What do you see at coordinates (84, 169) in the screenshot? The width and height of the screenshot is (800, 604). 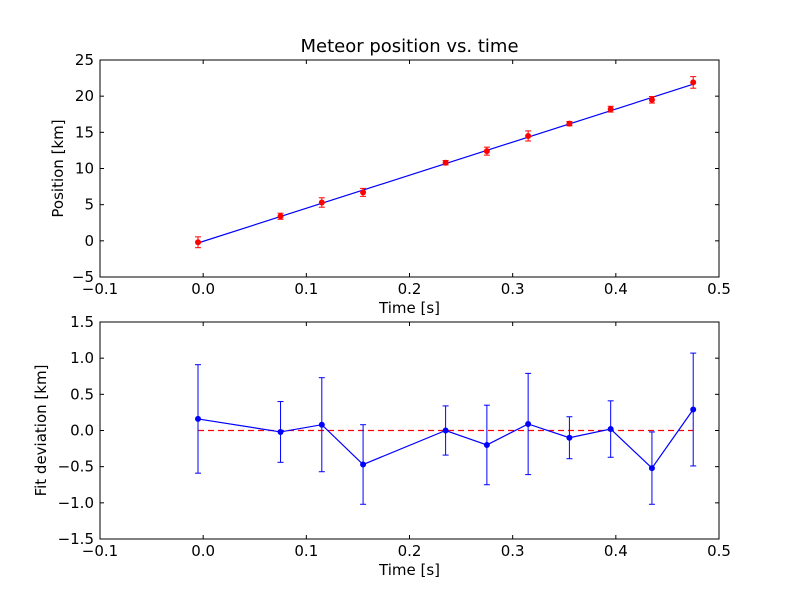 I see `y-tick-label: 10` at bounding box center [84, 169].